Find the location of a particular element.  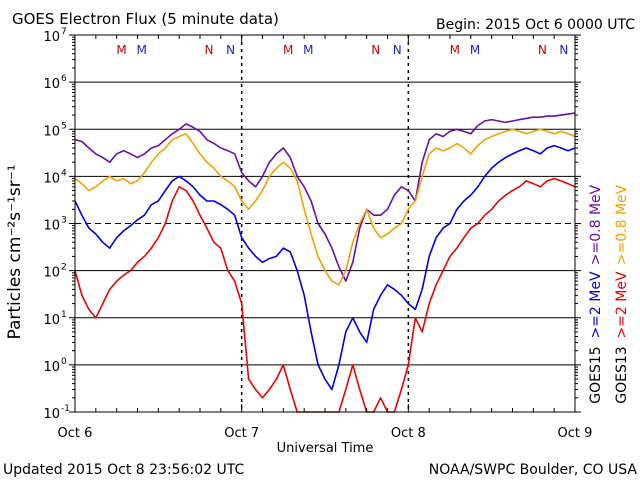

x-tick-label: Oct 9 is located at coordinates (575, 433).